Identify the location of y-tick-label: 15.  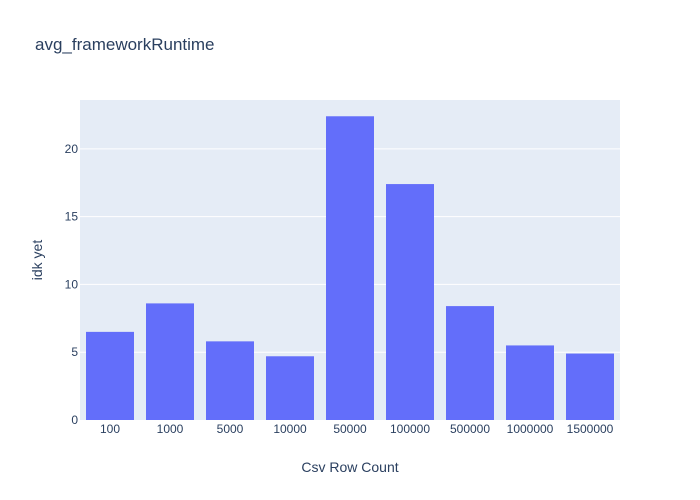
(72, 217).